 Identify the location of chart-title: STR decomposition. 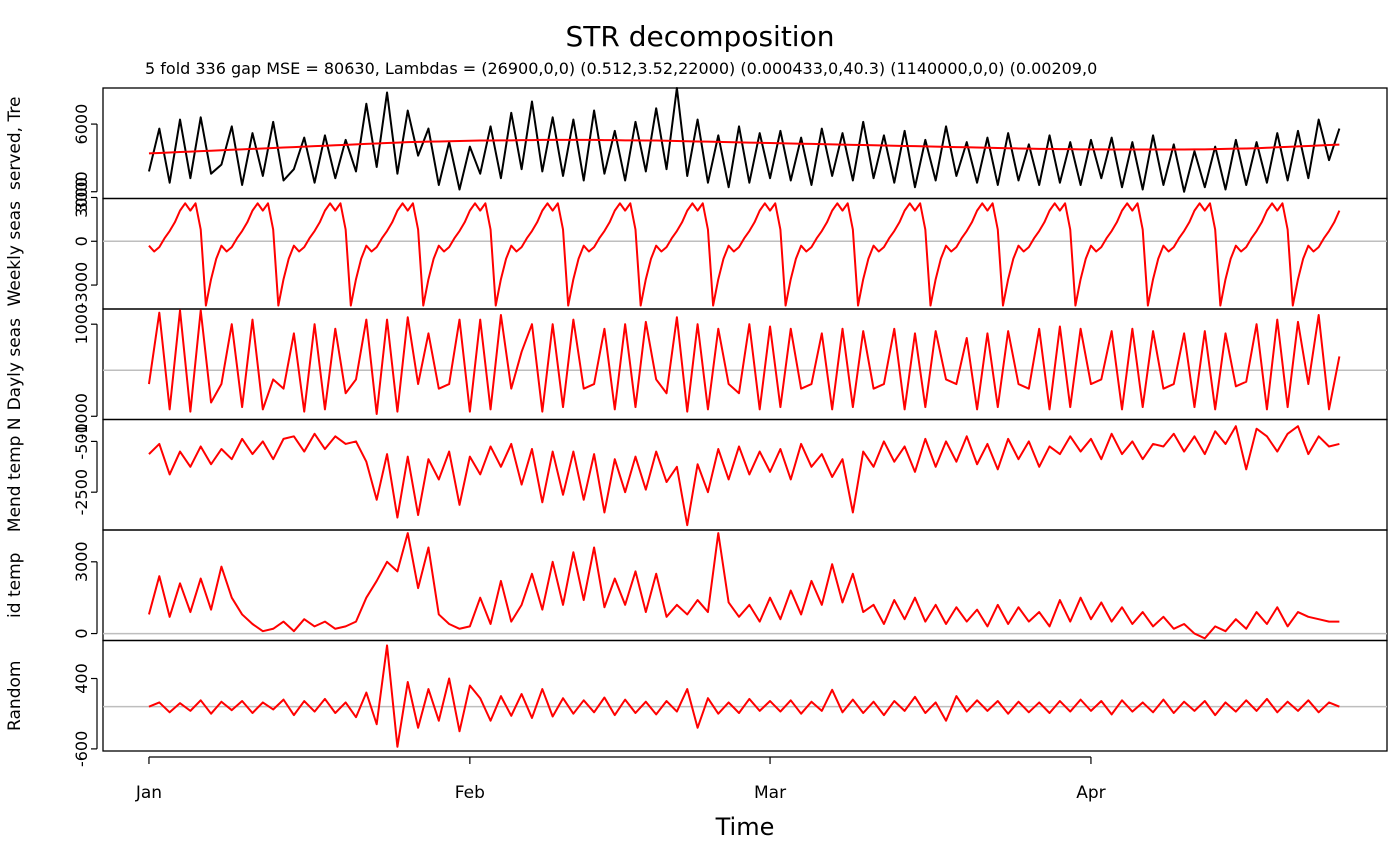
(700, 36).